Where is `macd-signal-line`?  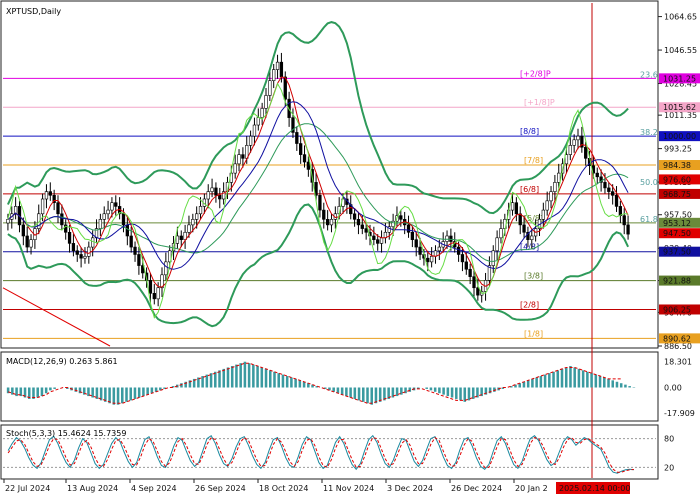 macd-signal-line is located at coordinates (314, 383).